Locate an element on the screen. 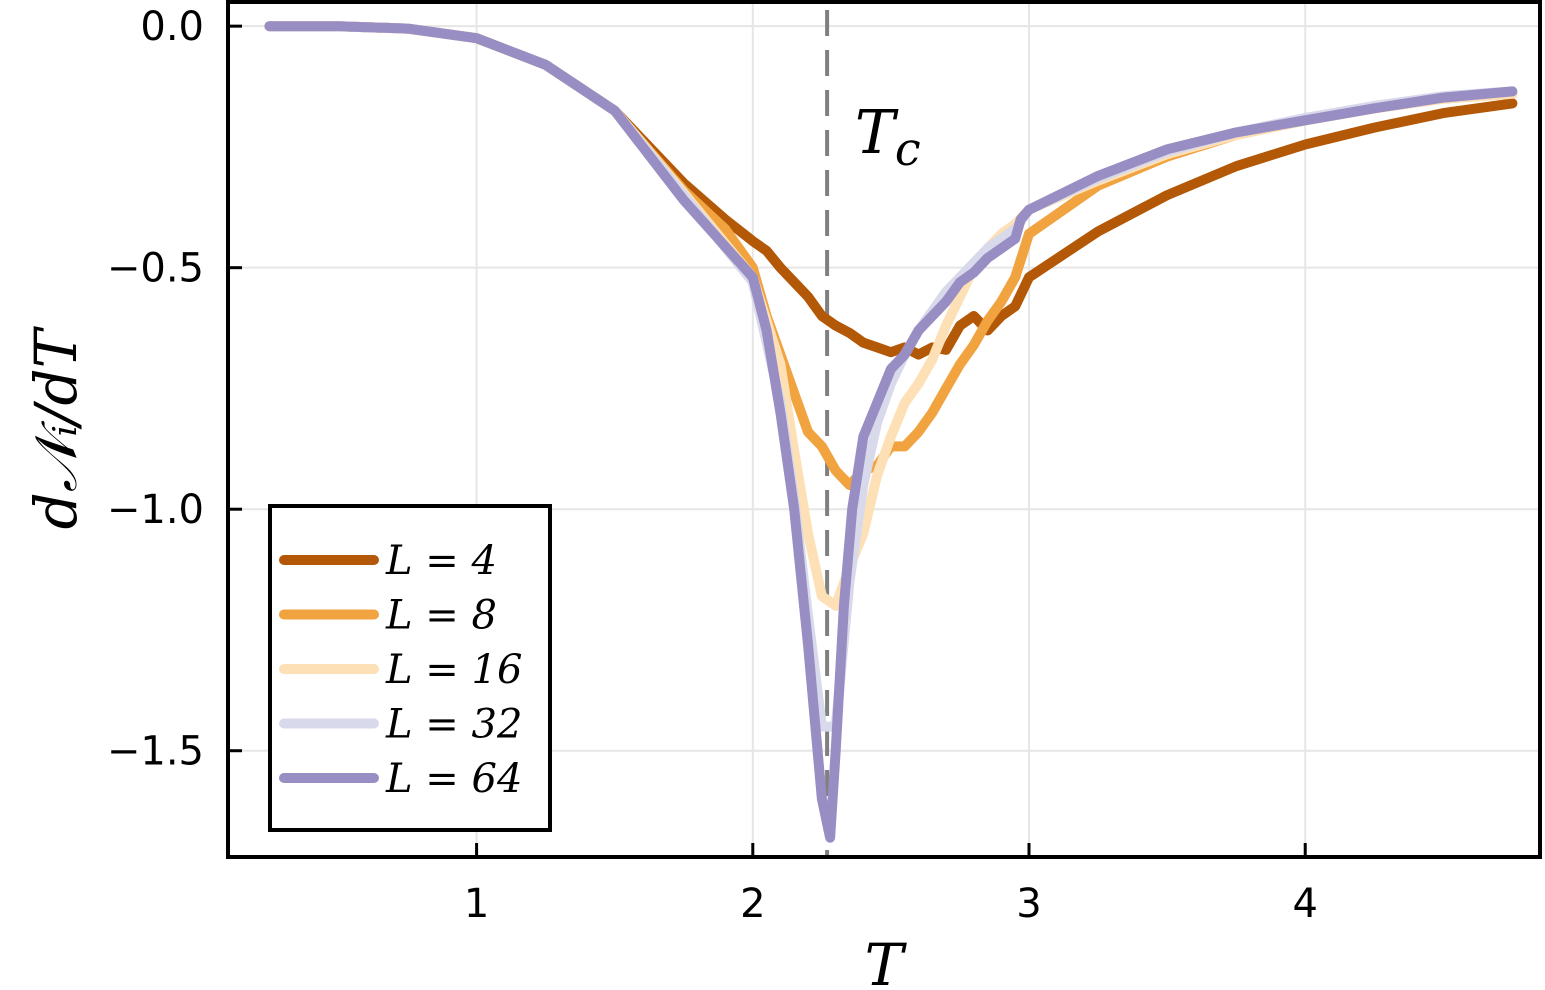 The image size is (1545, 990). legend-label: L = 8 is located at coordinates (441, 616).